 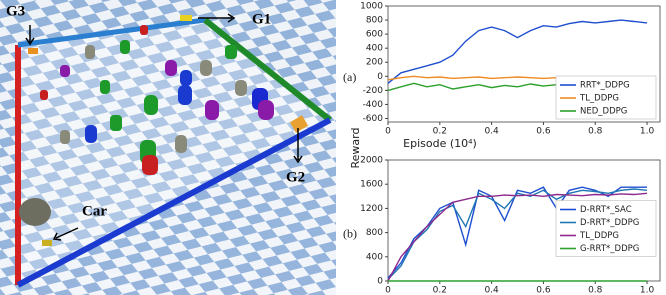 I want to click on y-tick-label: 600, so click(x=374, y=35).